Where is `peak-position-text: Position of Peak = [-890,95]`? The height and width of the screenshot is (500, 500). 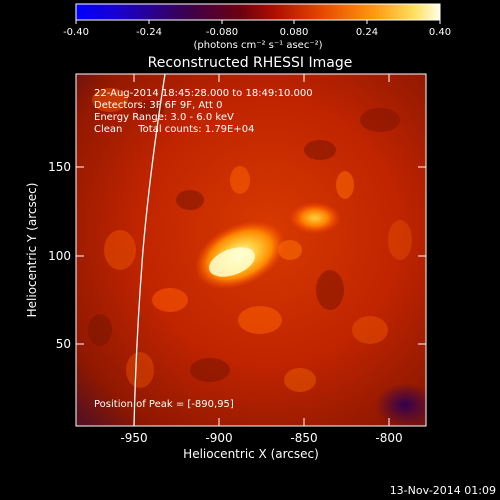
peak-position-text: Position of Peak = [-890,95] is located at coordinates (164, 404).